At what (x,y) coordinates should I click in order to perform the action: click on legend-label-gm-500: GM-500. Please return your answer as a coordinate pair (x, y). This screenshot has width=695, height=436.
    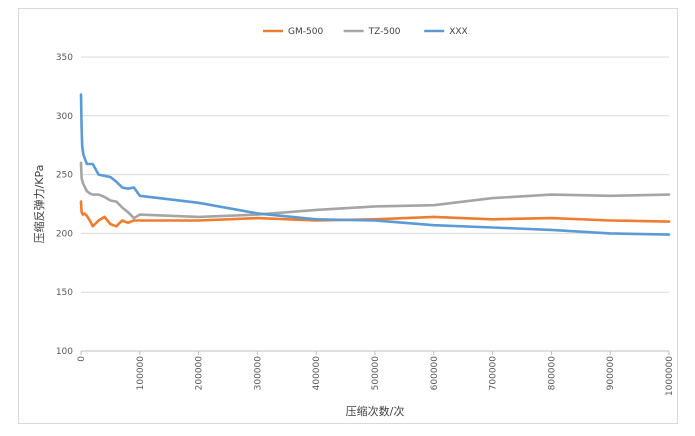
    Looking at the image, I should click on (305, 32).